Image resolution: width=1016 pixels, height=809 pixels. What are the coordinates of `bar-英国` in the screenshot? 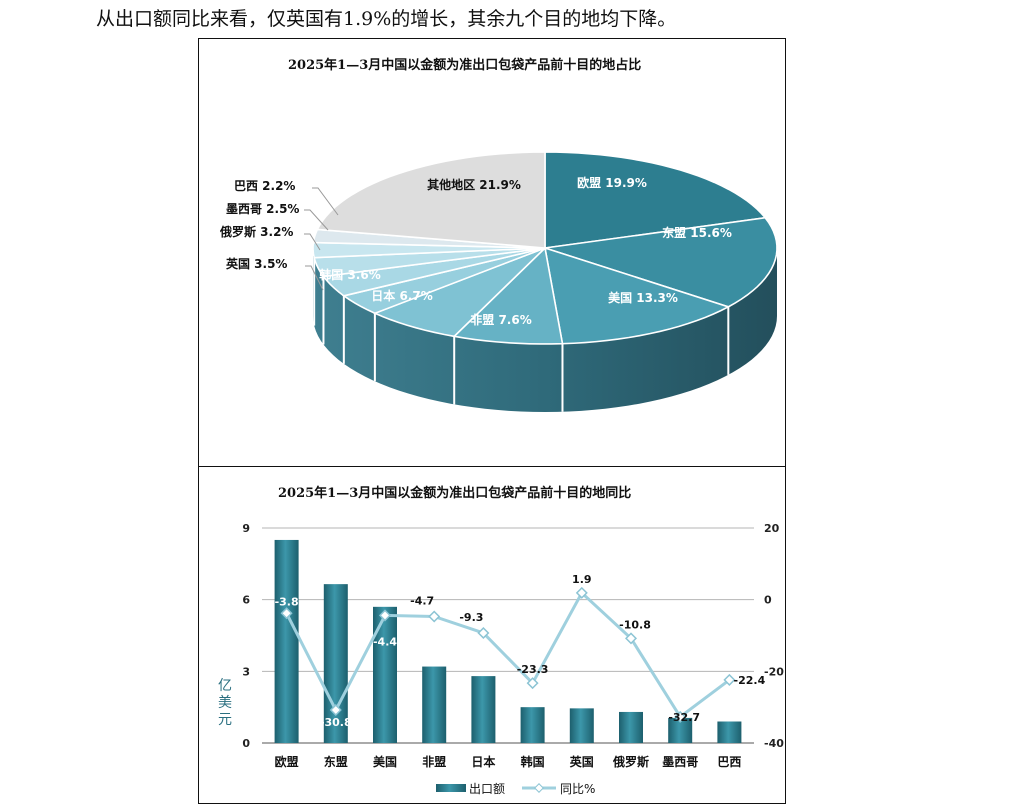 It's located at (581, 725).